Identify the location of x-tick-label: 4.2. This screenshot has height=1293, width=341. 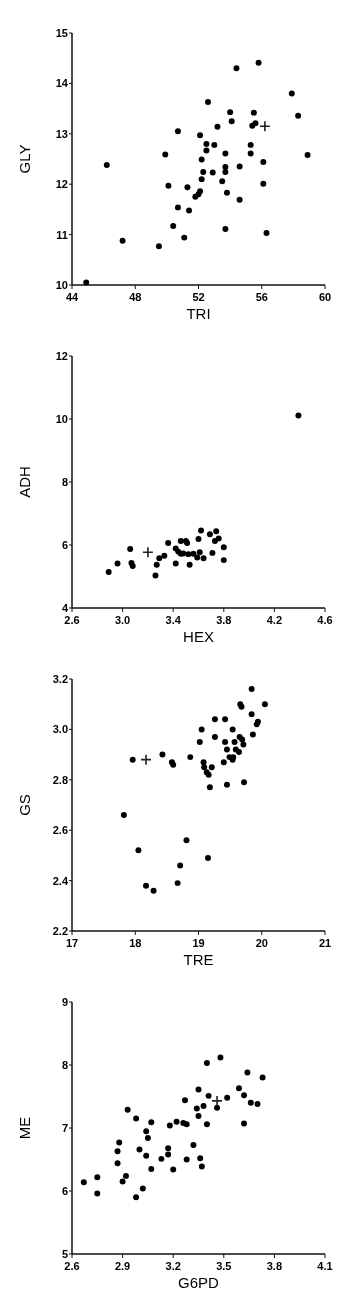
(274, 620).